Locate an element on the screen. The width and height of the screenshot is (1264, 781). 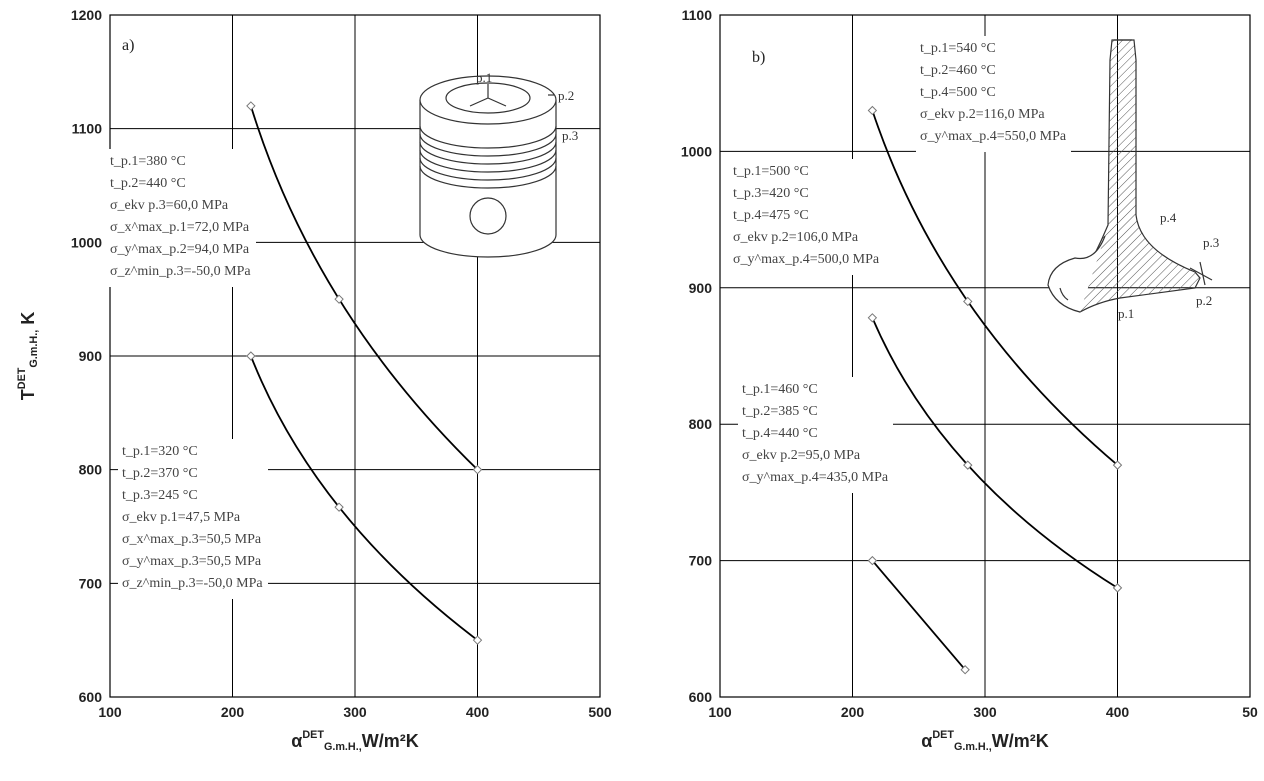
y-axis-label: TDETG.m.H., K is located at coordinates (28, 356).